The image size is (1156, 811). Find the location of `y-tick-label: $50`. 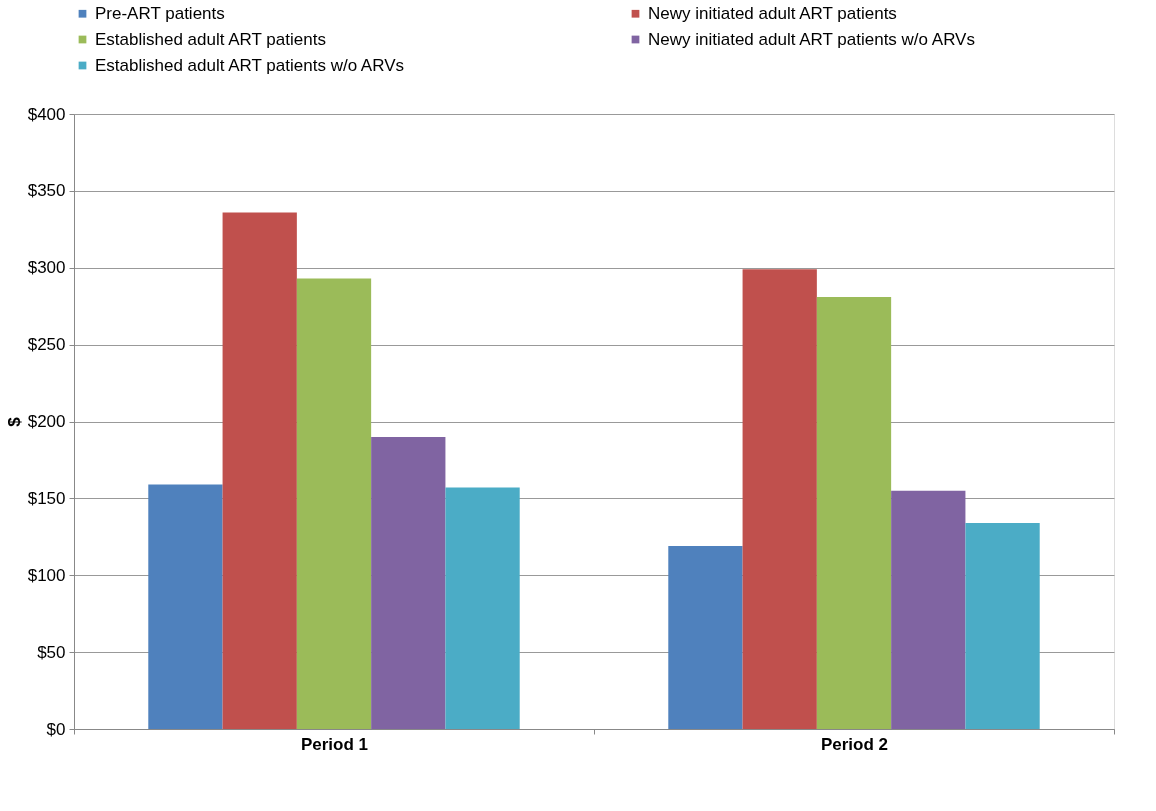

y-tick-label: $50 is located at coordinates (51, 652).